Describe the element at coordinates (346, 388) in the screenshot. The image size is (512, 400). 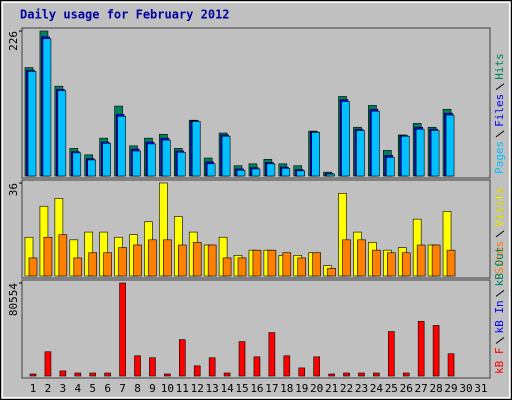
I see `x-tick-label: 22` at that location.